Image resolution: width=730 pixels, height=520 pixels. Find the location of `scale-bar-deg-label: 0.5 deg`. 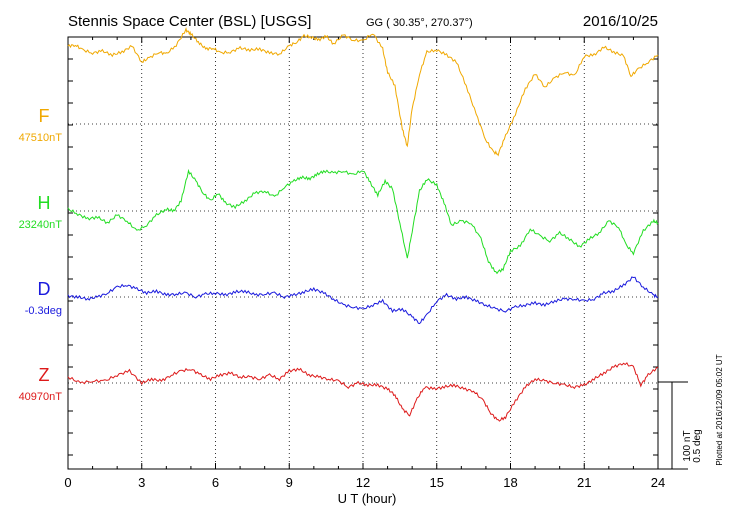

scale-bar-deg-label: 0.5 deg is located at coordinates (697, 445).